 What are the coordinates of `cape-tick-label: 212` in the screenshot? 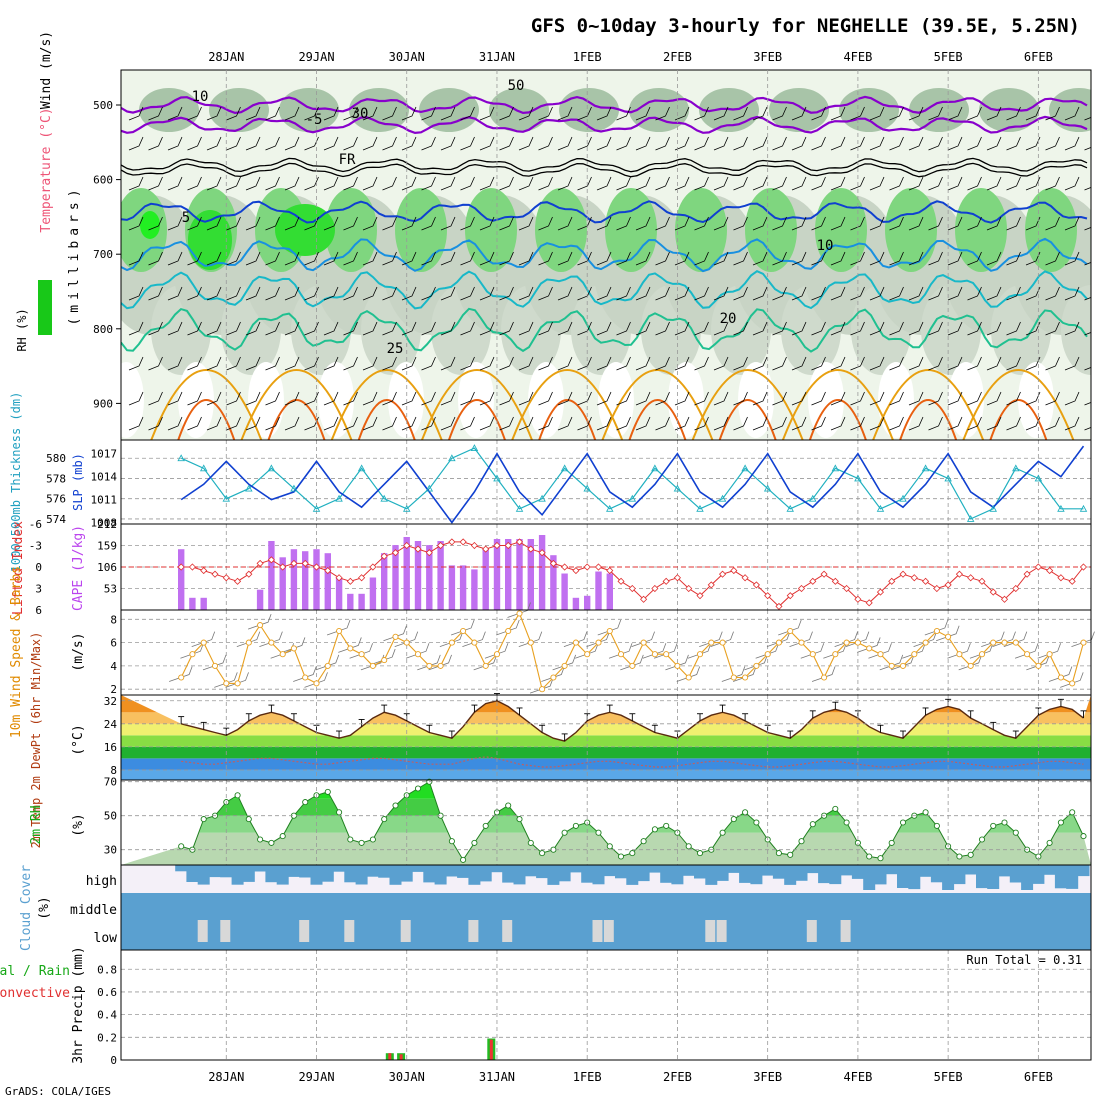 It's located at (107, 524).